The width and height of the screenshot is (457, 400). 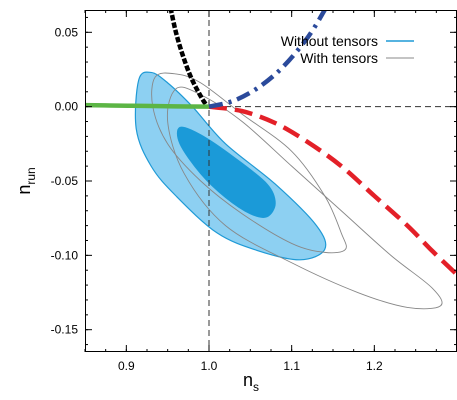 I want to click on legend: Without tensors With tensors, so click(x=347, y=49).